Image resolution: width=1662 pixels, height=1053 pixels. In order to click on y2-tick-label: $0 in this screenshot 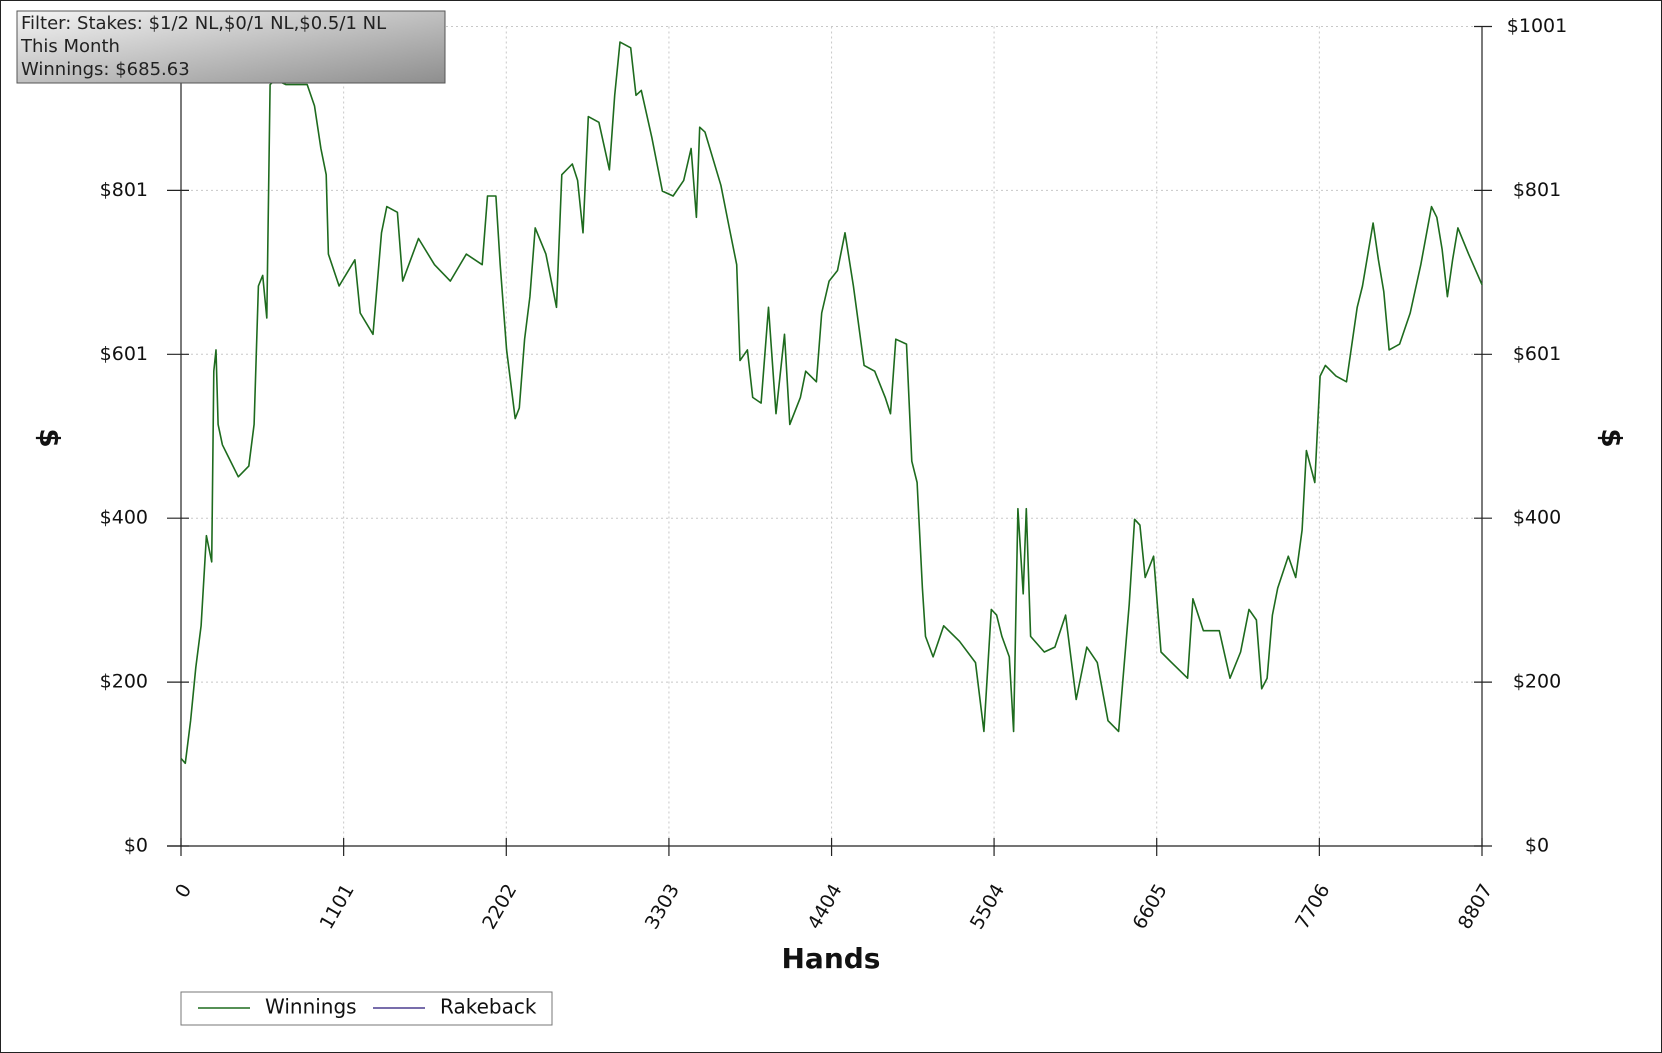, I will do `click(1537, 846)`.